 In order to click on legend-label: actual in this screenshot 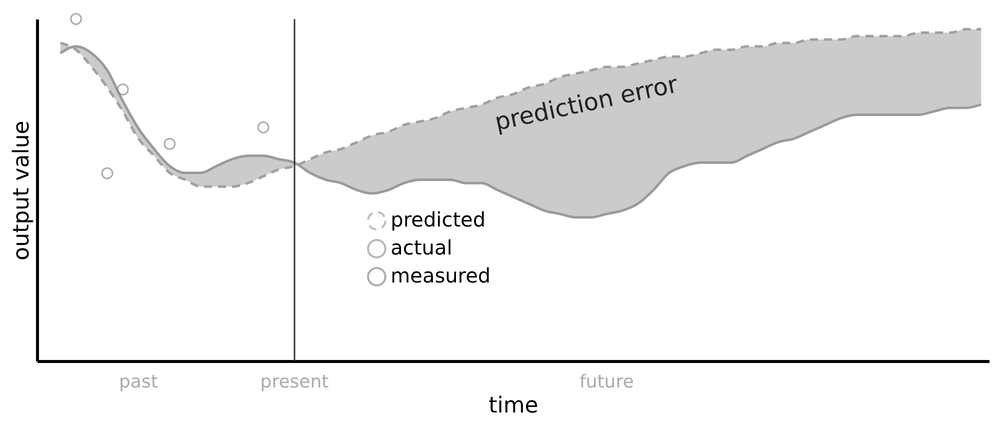, I will do `click(421, 248)`.